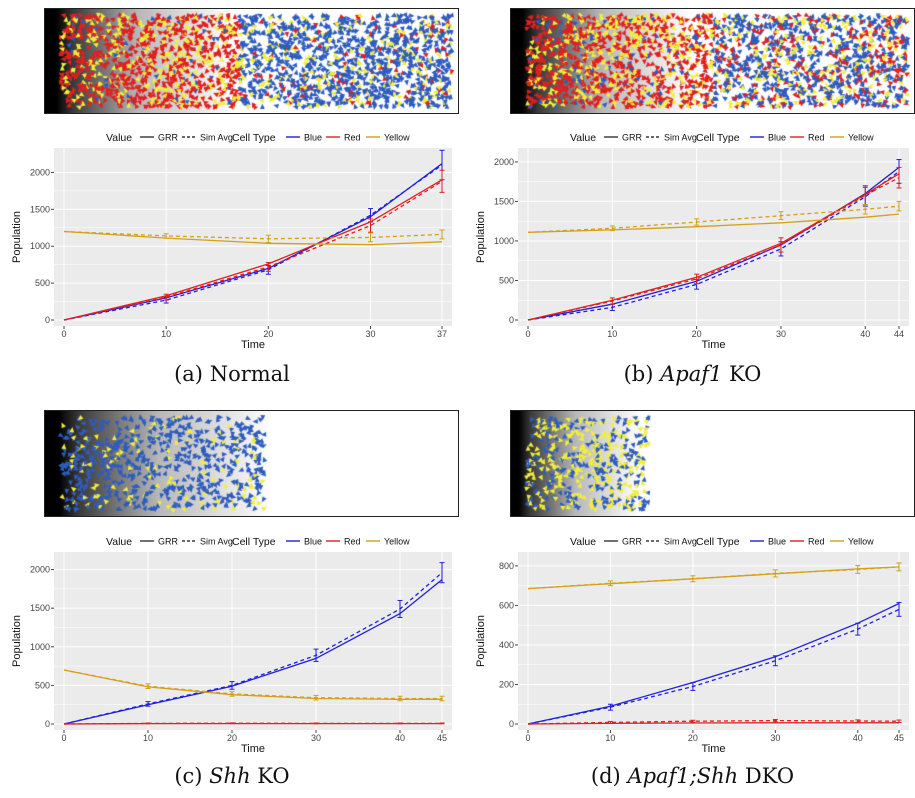 The height and width of the screenshot is (798, 915). I want to click on caption-d-prefix: (d), so click(609, 776).